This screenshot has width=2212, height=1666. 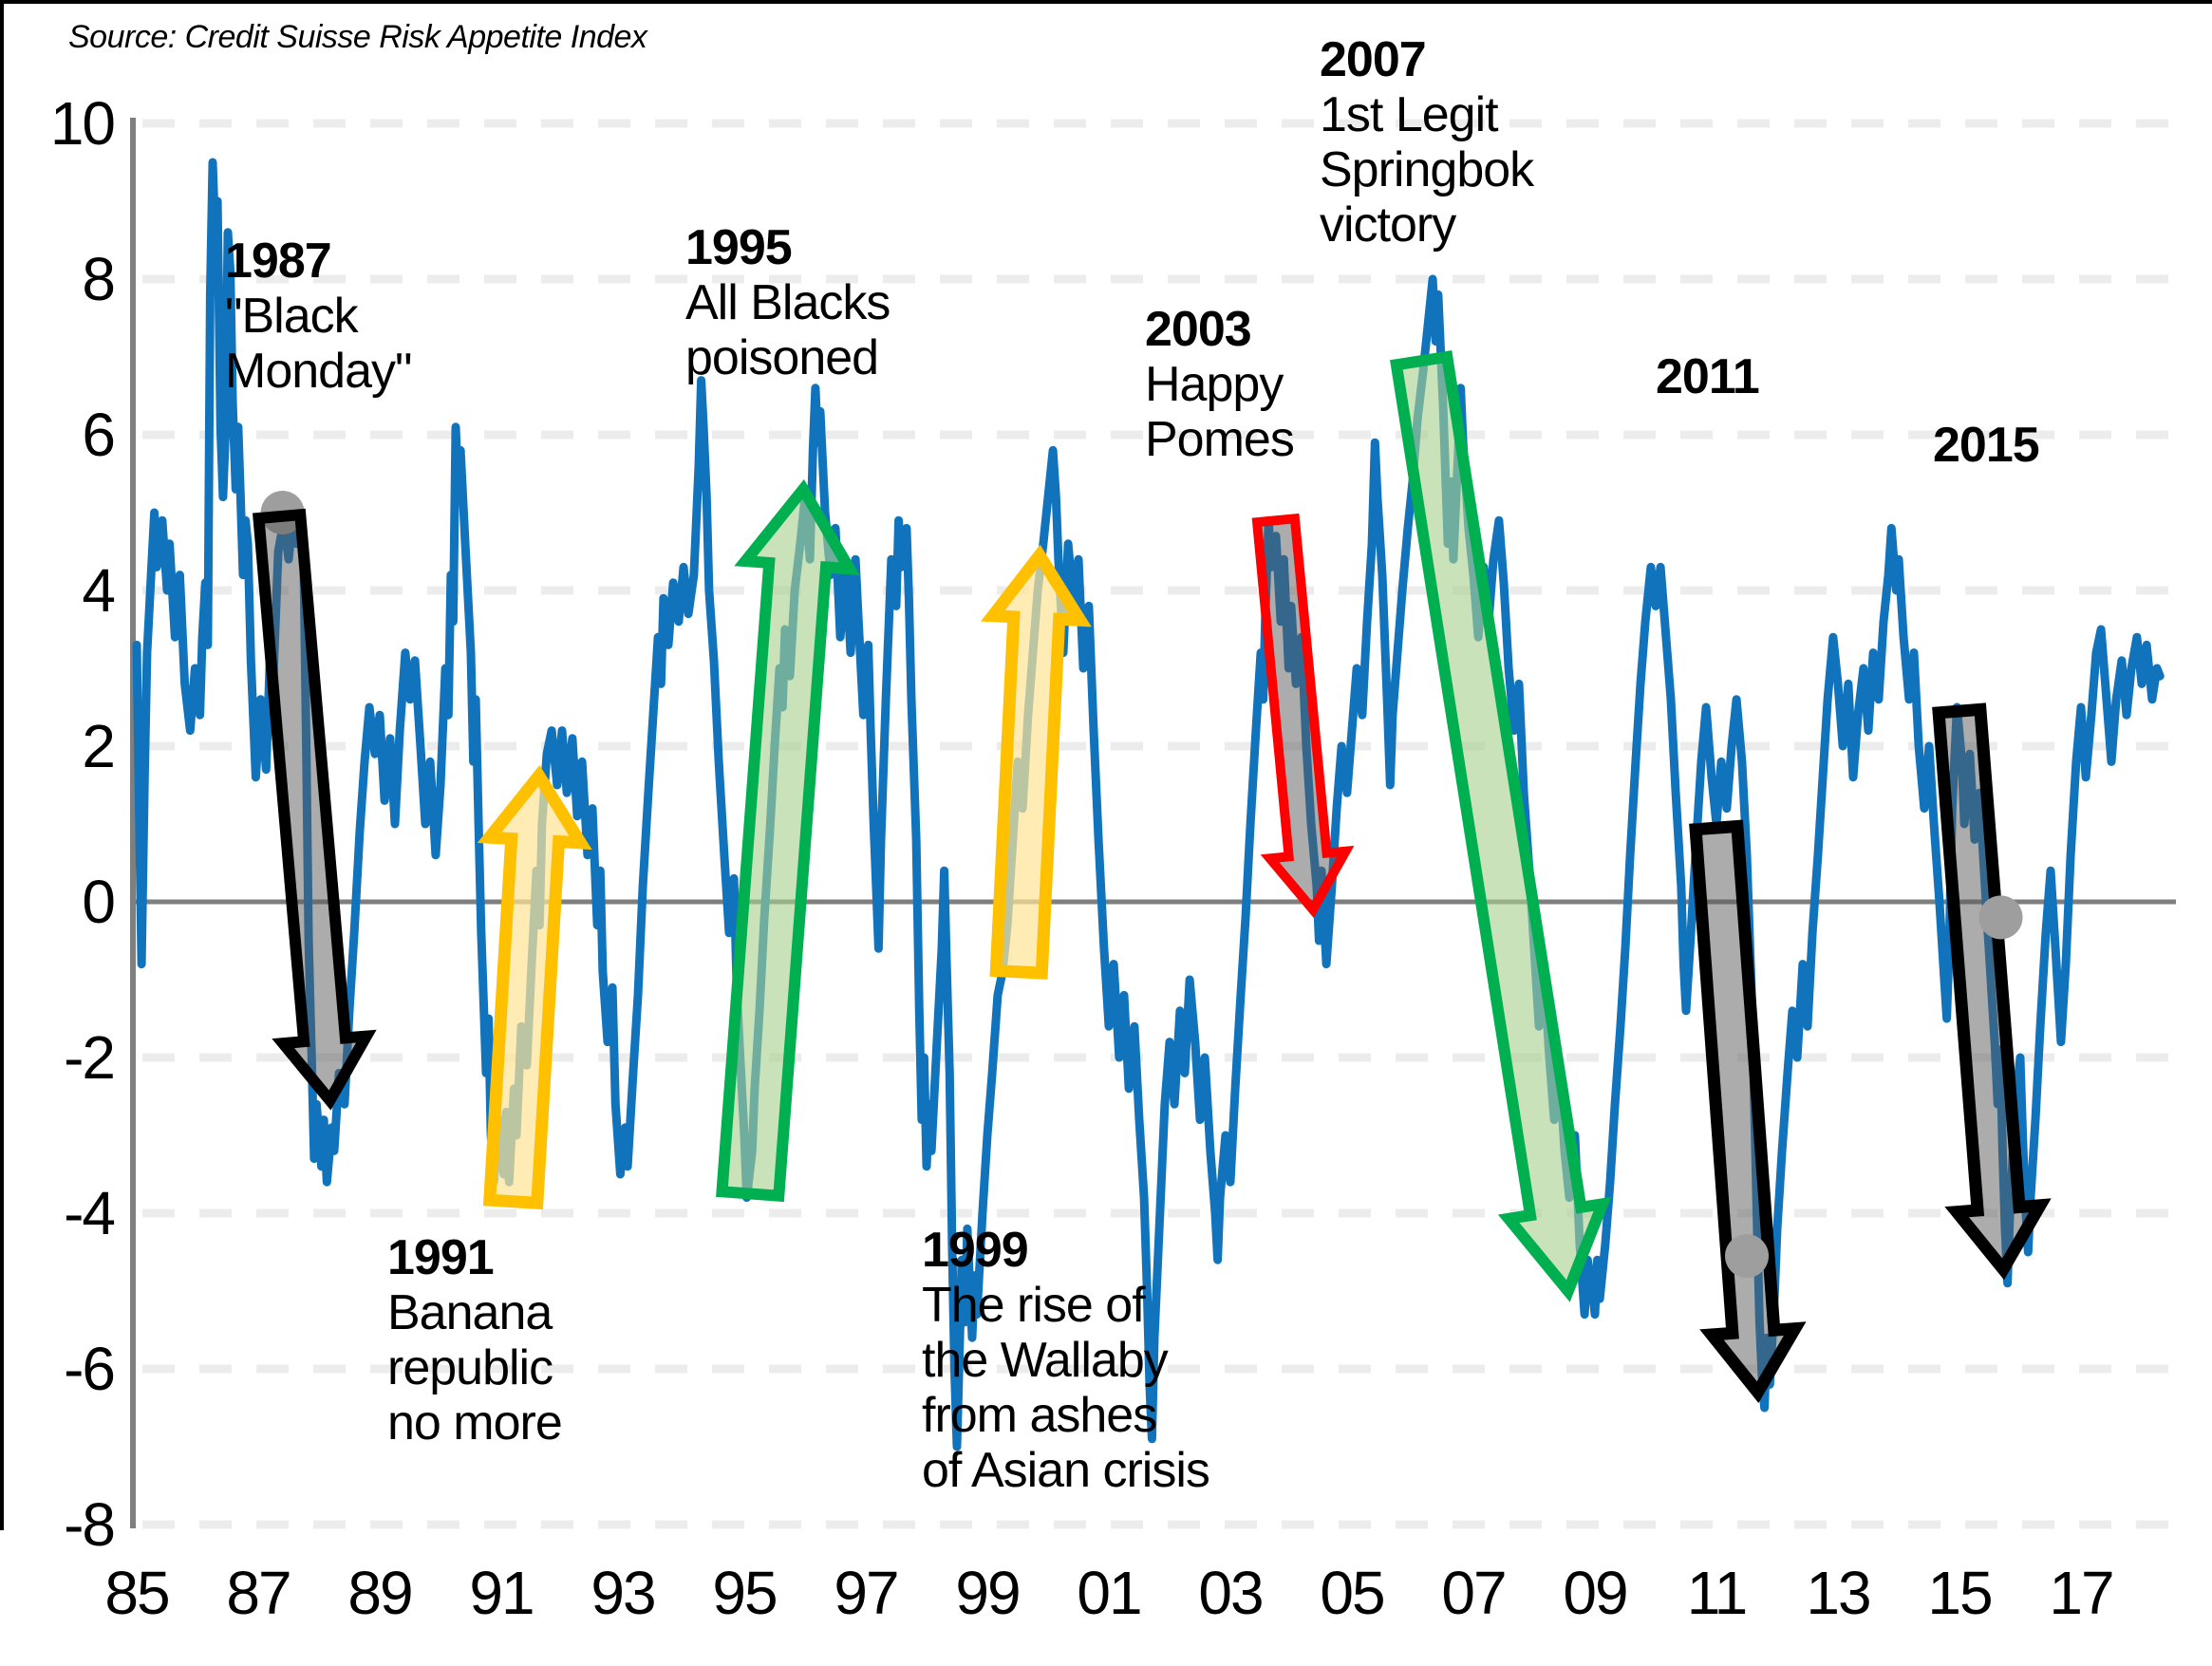 I want to click on y-axis-label: 2, so click(x=98, y=746).